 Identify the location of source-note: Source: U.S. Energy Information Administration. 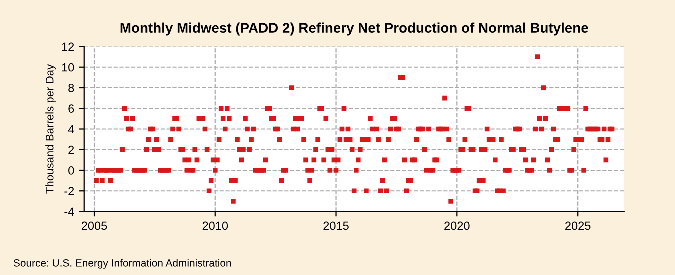
(123, 264).